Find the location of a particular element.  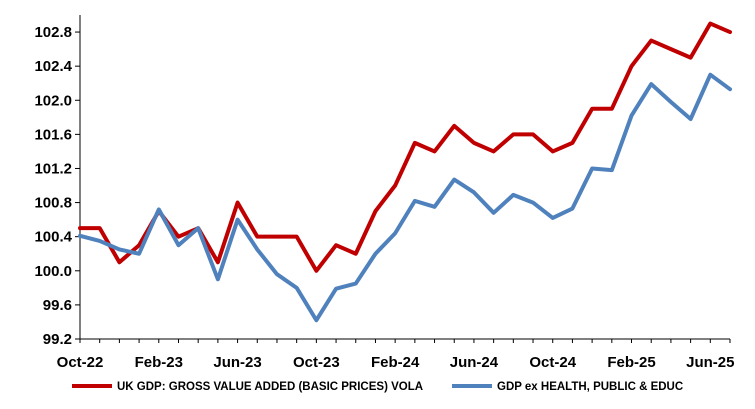

y-tick-label: 102.8 is located at coordinates (53, 32).